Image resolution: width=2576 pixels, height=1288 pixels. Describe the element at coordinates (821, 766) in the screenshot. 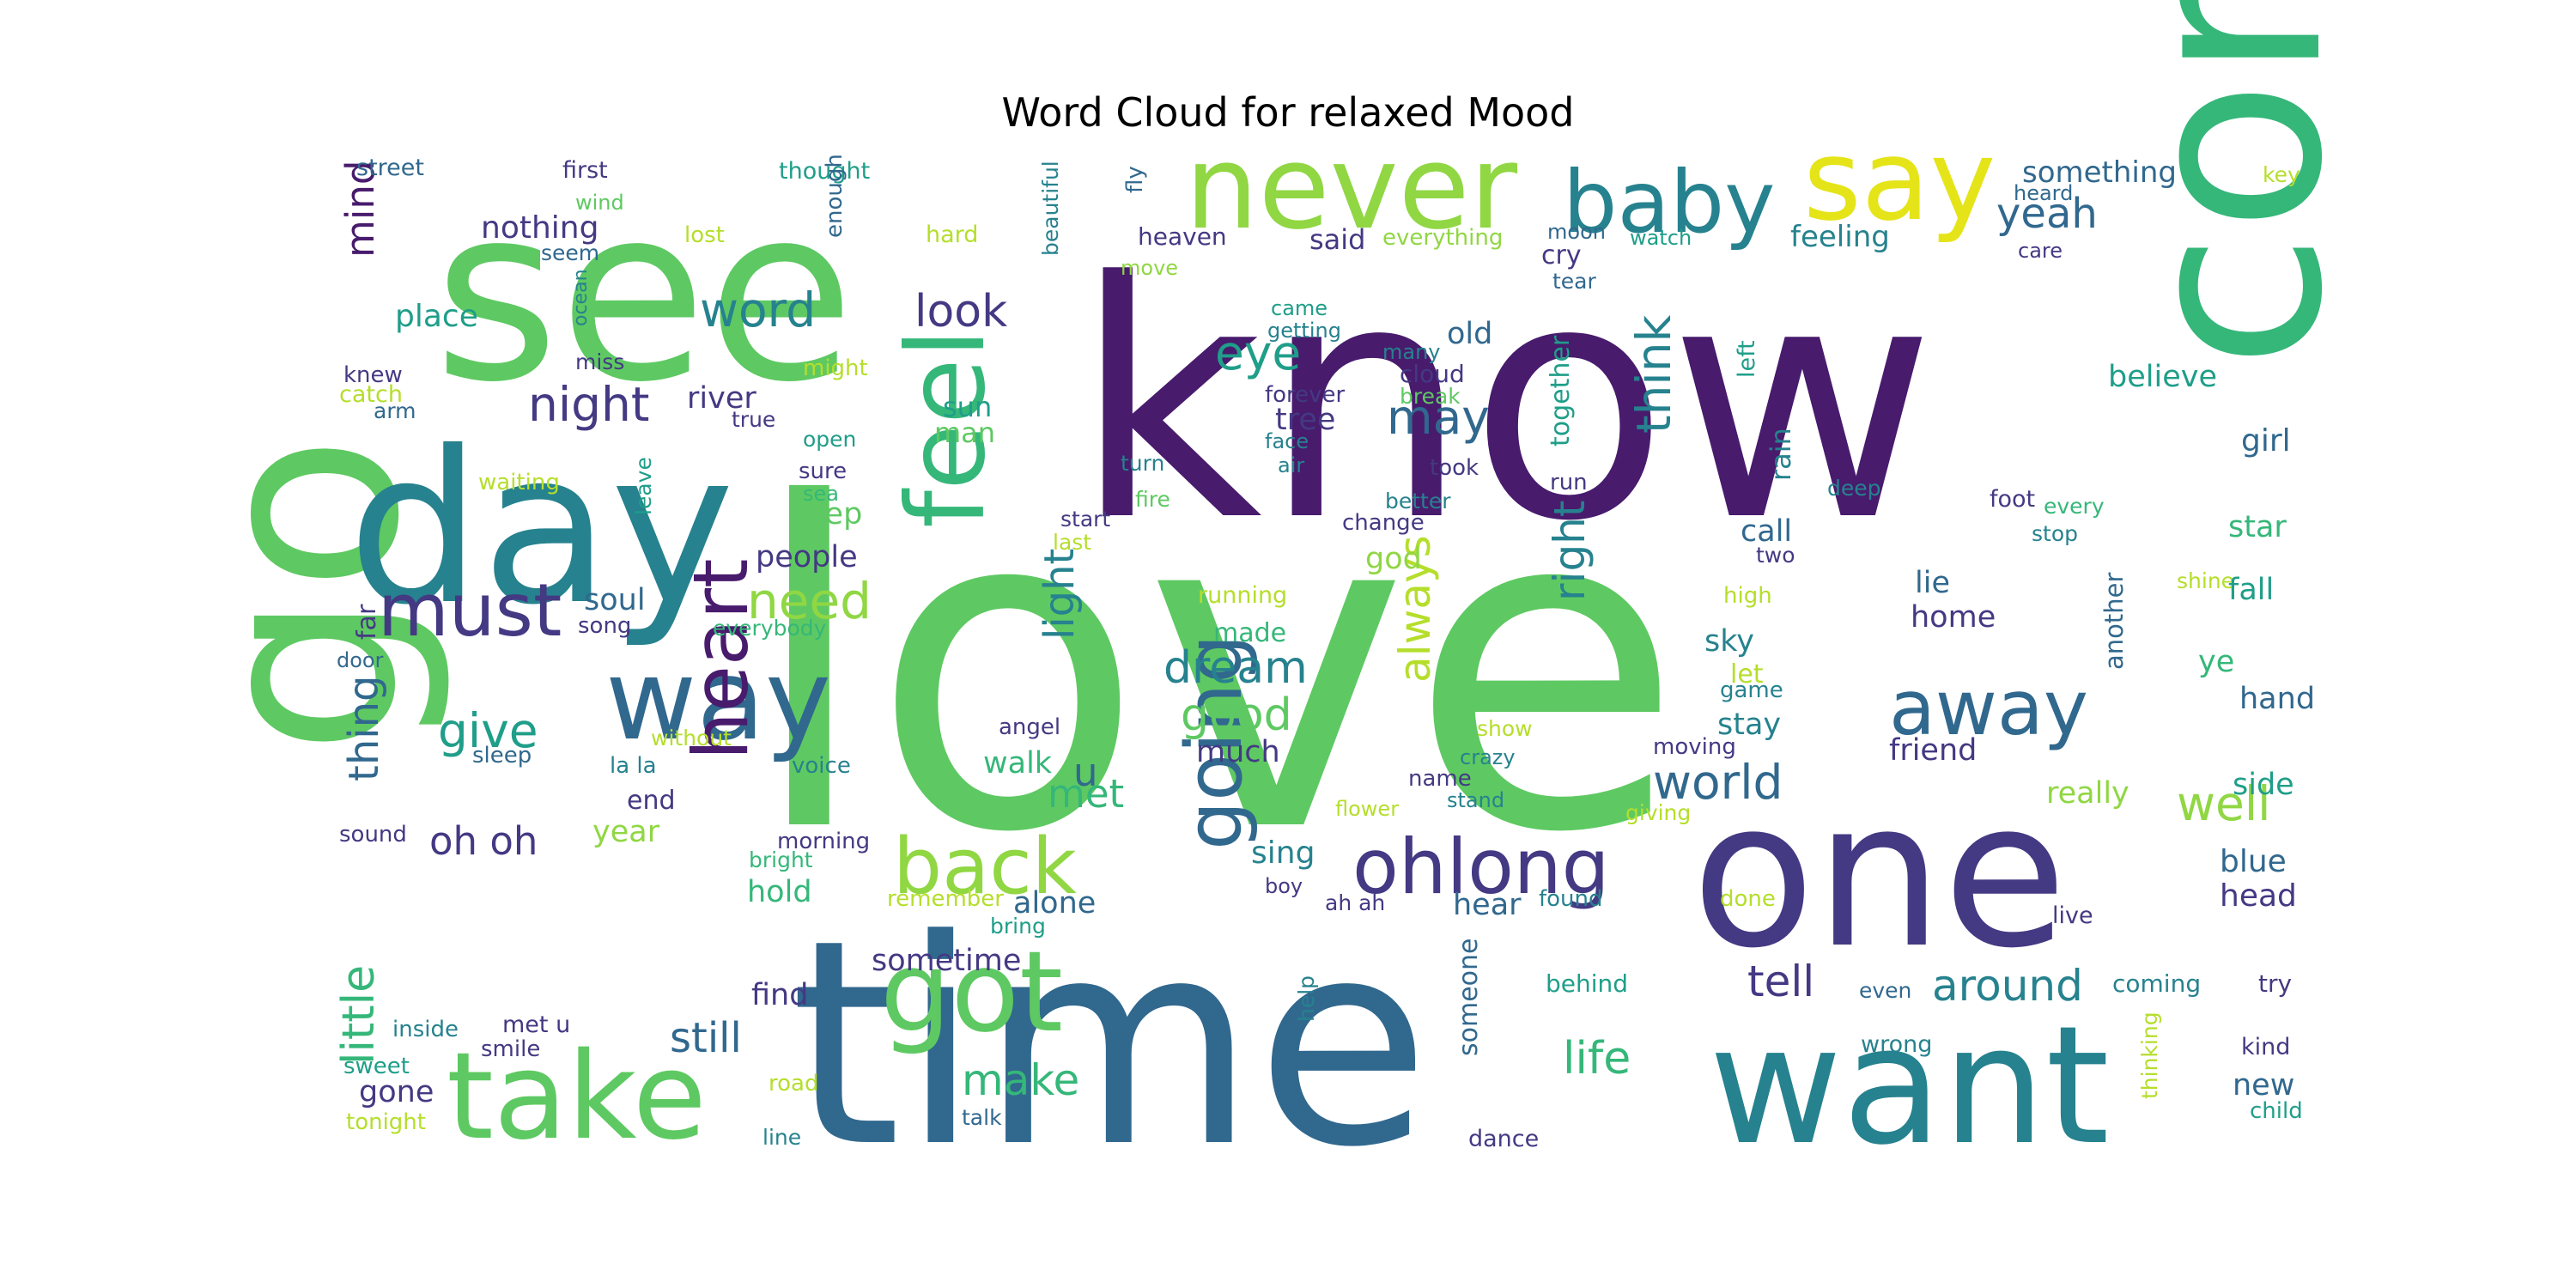

I see `word-voice: voice` at that location.